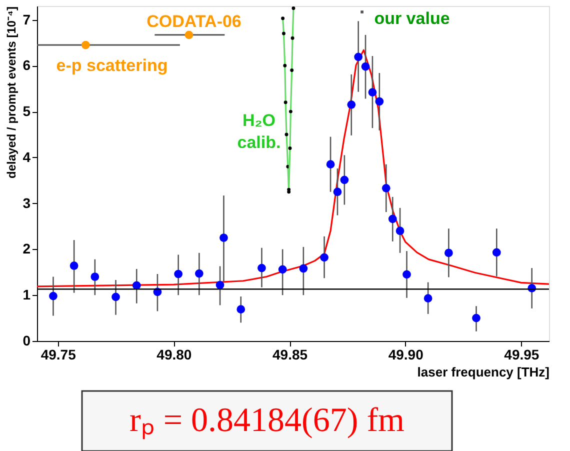 This screenshot has width=570, height=451. Describe the element at coordinates (412, 18) in the screenshot. I see `annotation: our value` at that location.